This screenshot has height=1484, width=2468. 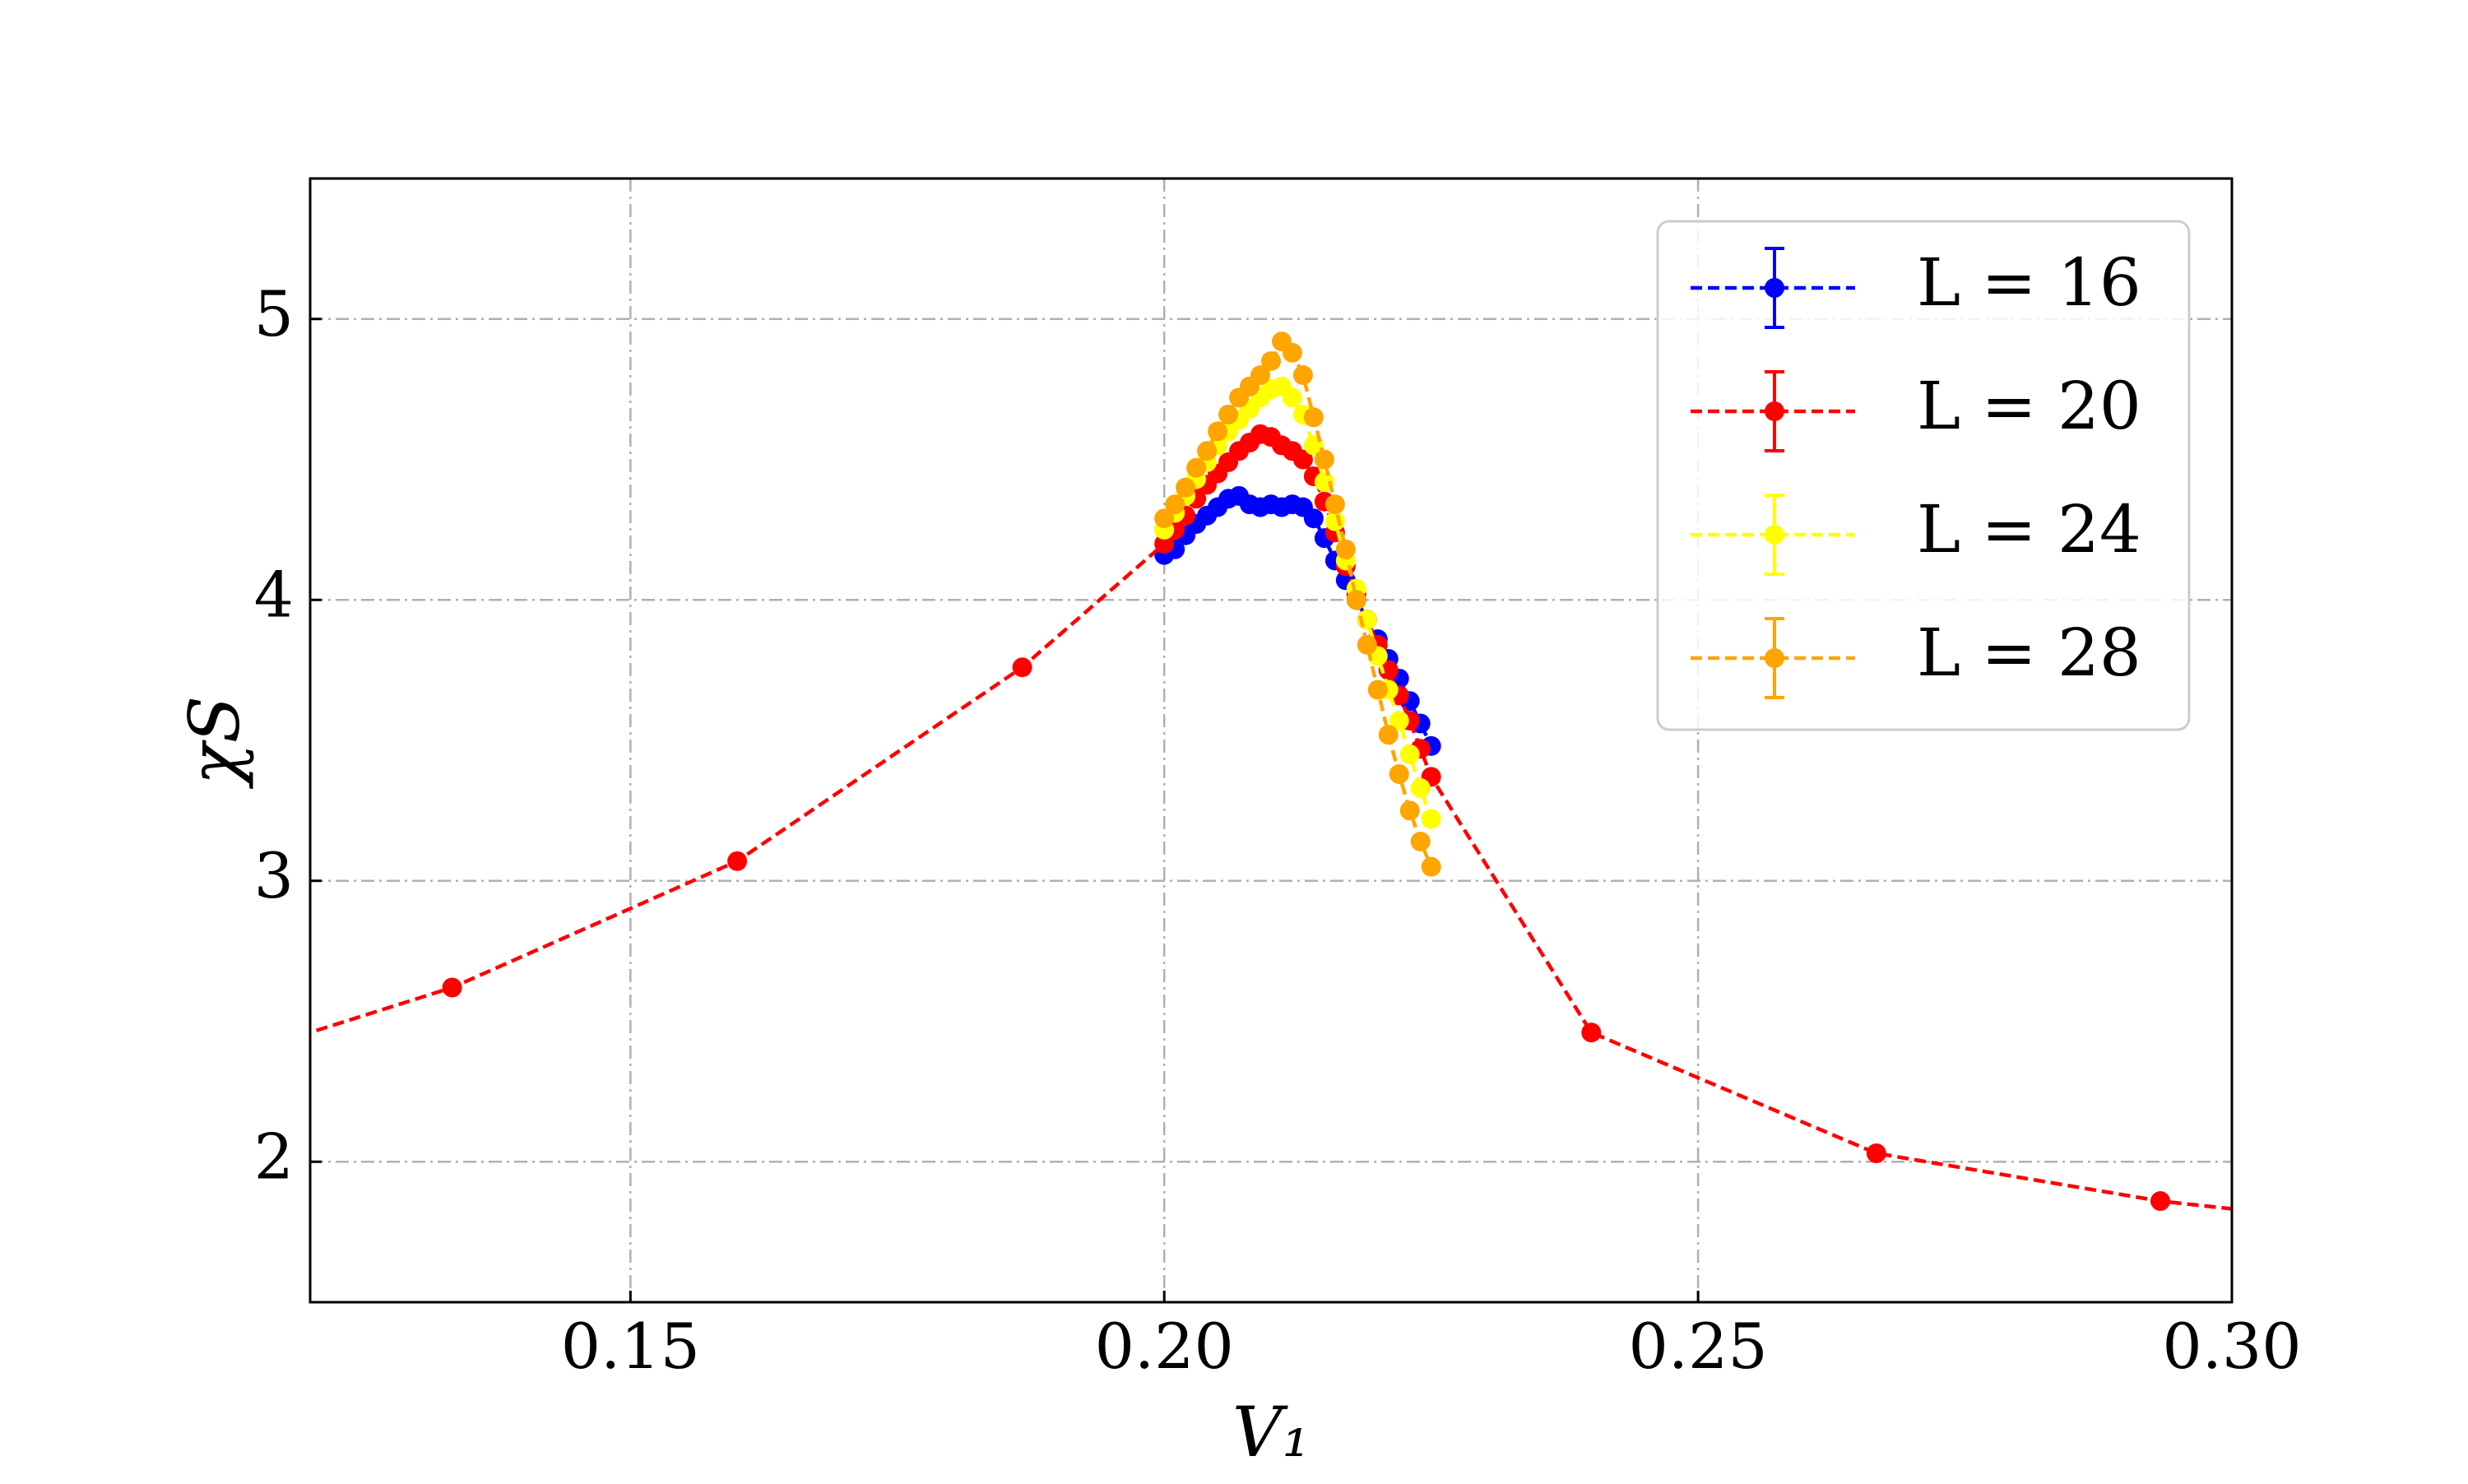 What do you see at coordinates (630, 1346) in the screenshot?
I see `x-tick-label: 0.15` at bounding box center [630, 1346].